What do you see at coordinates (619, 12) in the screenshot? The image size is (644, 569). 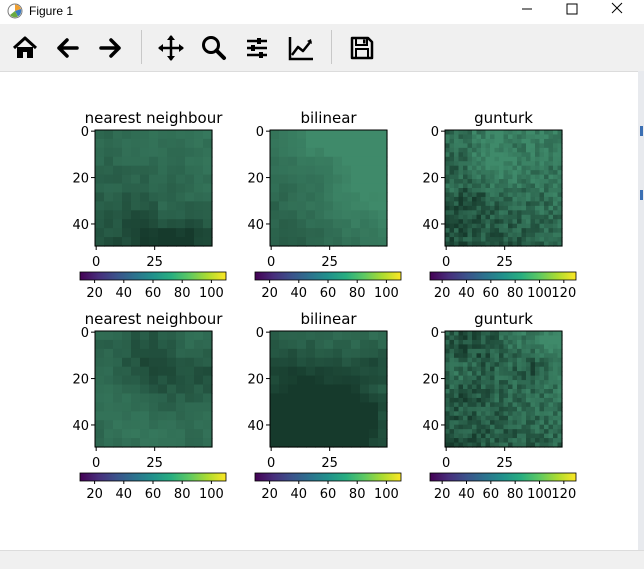 I see `close-button` at bounding box center [619, 12].